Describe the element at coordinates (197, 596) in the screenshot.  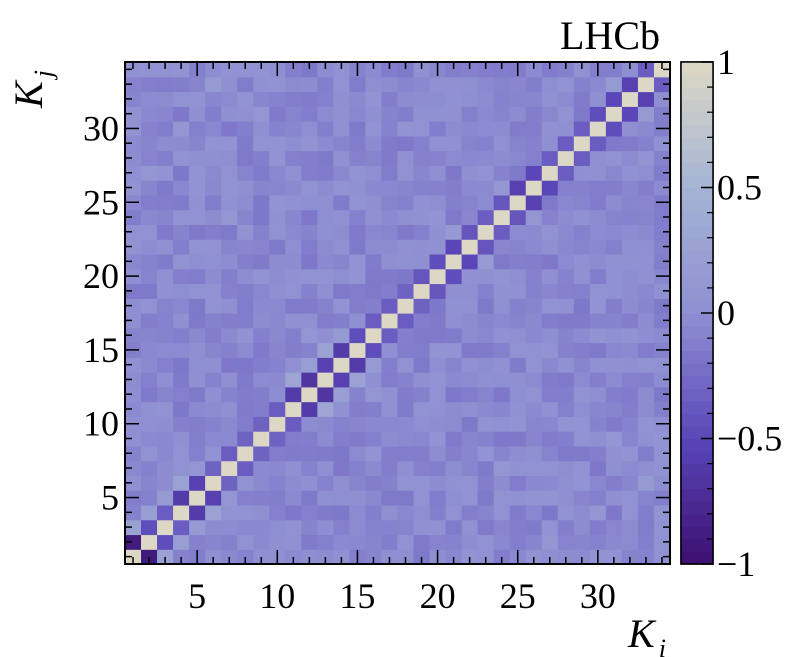
I see `x-tick-label: 5` at that location.